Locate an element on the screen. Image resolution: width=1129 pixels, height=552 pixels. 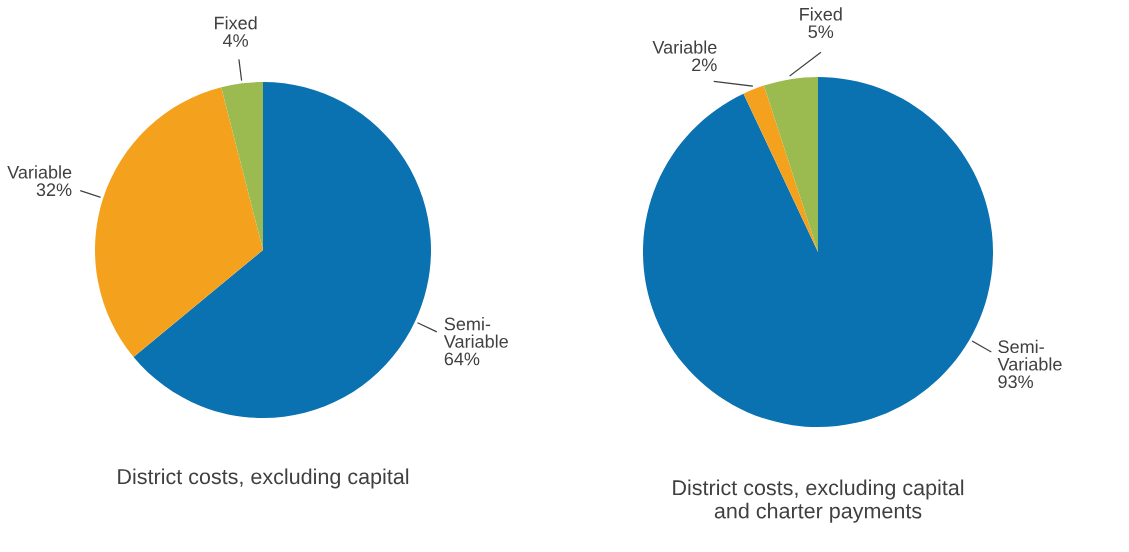
data-label: 4% is located at coordinates (235, 40).